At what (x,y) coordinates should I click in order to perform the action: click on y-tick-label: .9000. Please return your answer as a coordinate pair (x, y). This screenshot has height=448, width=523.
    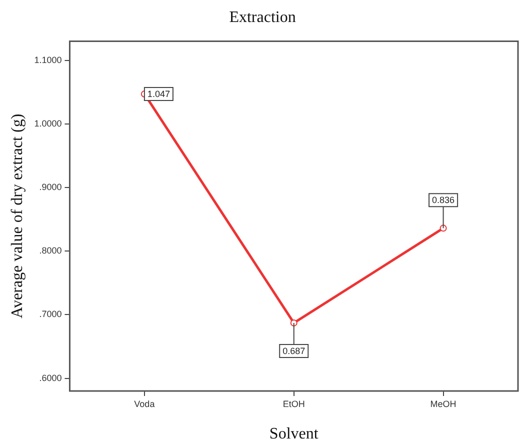
    Looking at the image, I should click on (50, 187).